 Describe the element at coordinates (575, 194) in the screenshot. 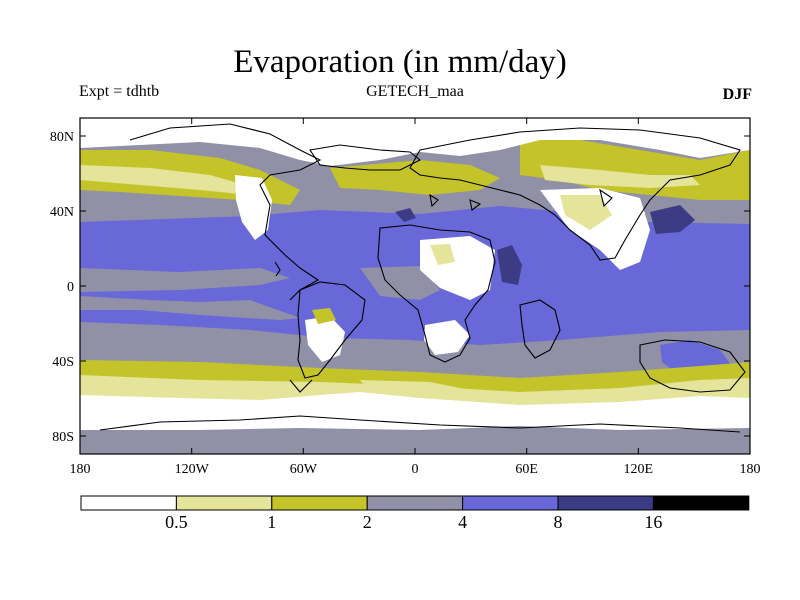

I see `coast-eurasia` at that location.